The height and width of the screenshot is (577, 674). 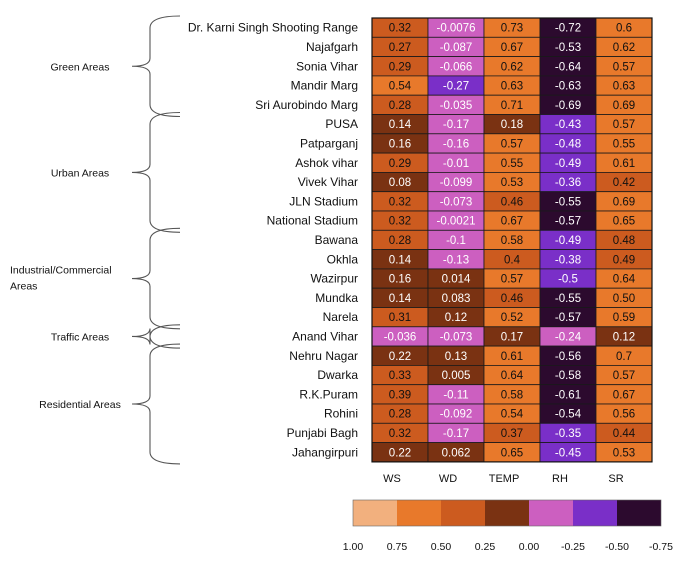 What do you see at coordinates (23, 287) in the screenshot?
I see `group-label-cont: Areas` at bounding box center [23, 287].